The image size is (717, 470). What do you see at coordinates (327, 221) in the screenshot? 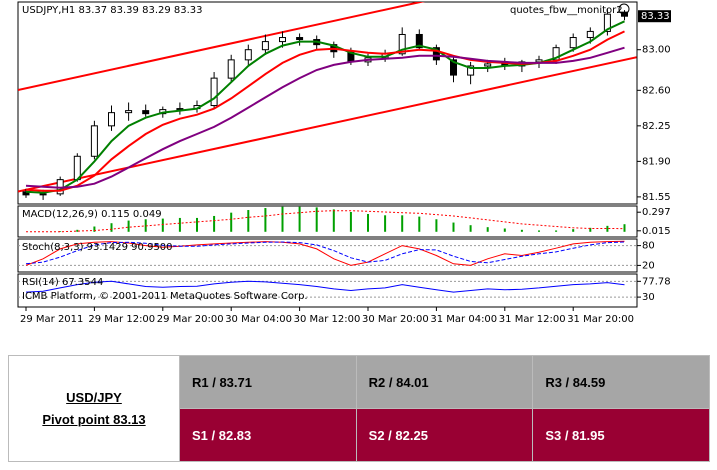
I see `macd-panel` at bounding box center [327, 221].